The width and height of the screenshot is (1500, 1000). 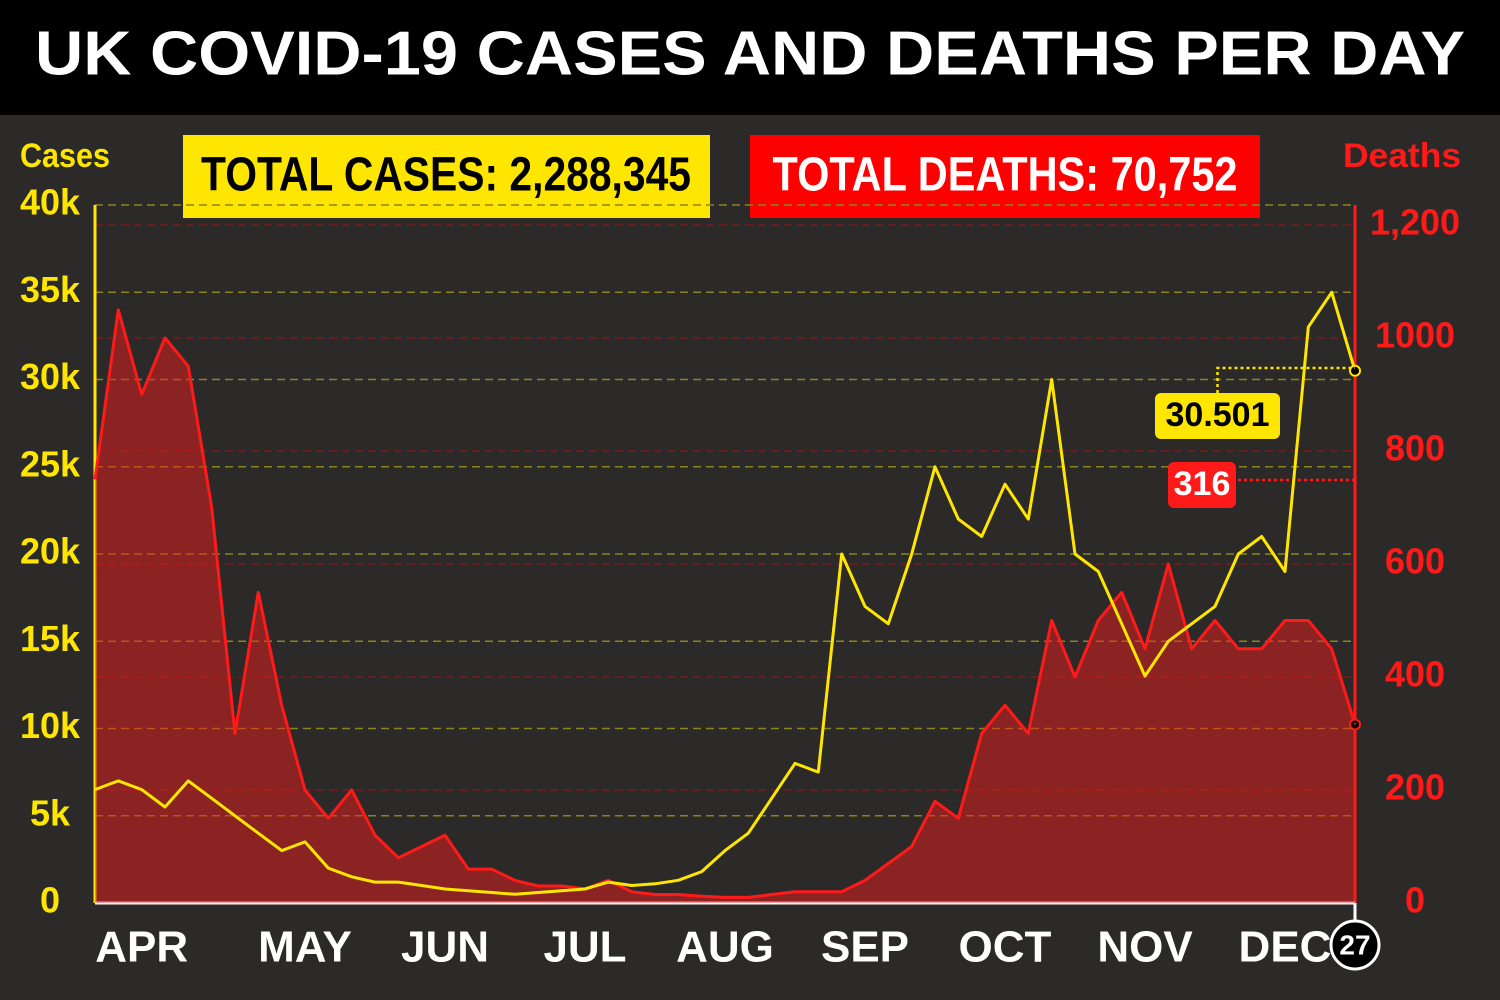 What do you see at coordinates (1285, 379) in the screenshot?
I see `leader-line` at bounding box center [1285, 379].